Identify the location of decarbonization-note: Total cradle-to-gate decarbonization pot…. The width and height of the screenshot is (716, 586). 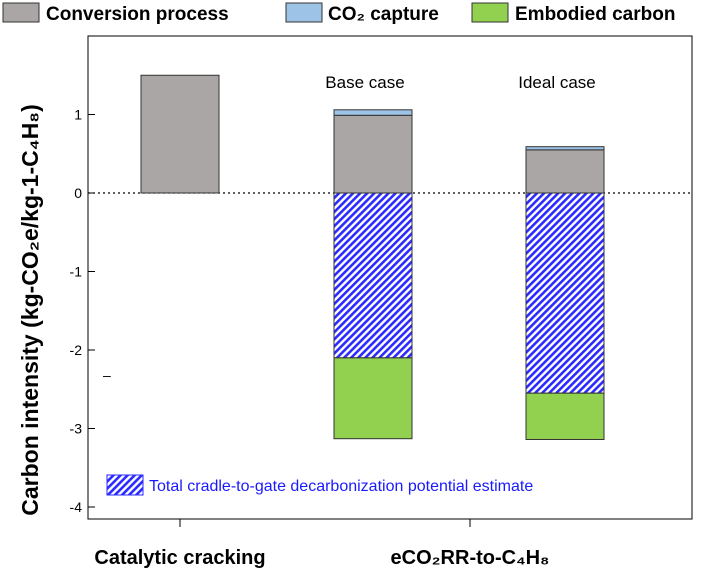
(341, 486).